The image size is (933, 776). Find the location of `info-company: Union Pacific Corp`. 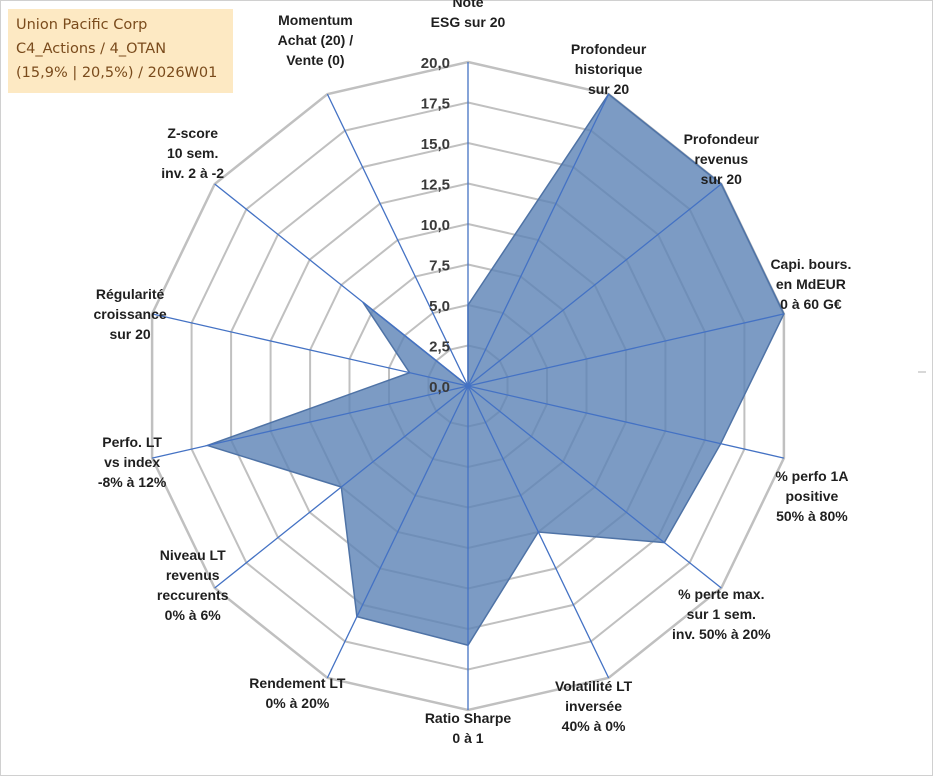

info-company: Union Pacific Corp is located at coordinates (82, 25).